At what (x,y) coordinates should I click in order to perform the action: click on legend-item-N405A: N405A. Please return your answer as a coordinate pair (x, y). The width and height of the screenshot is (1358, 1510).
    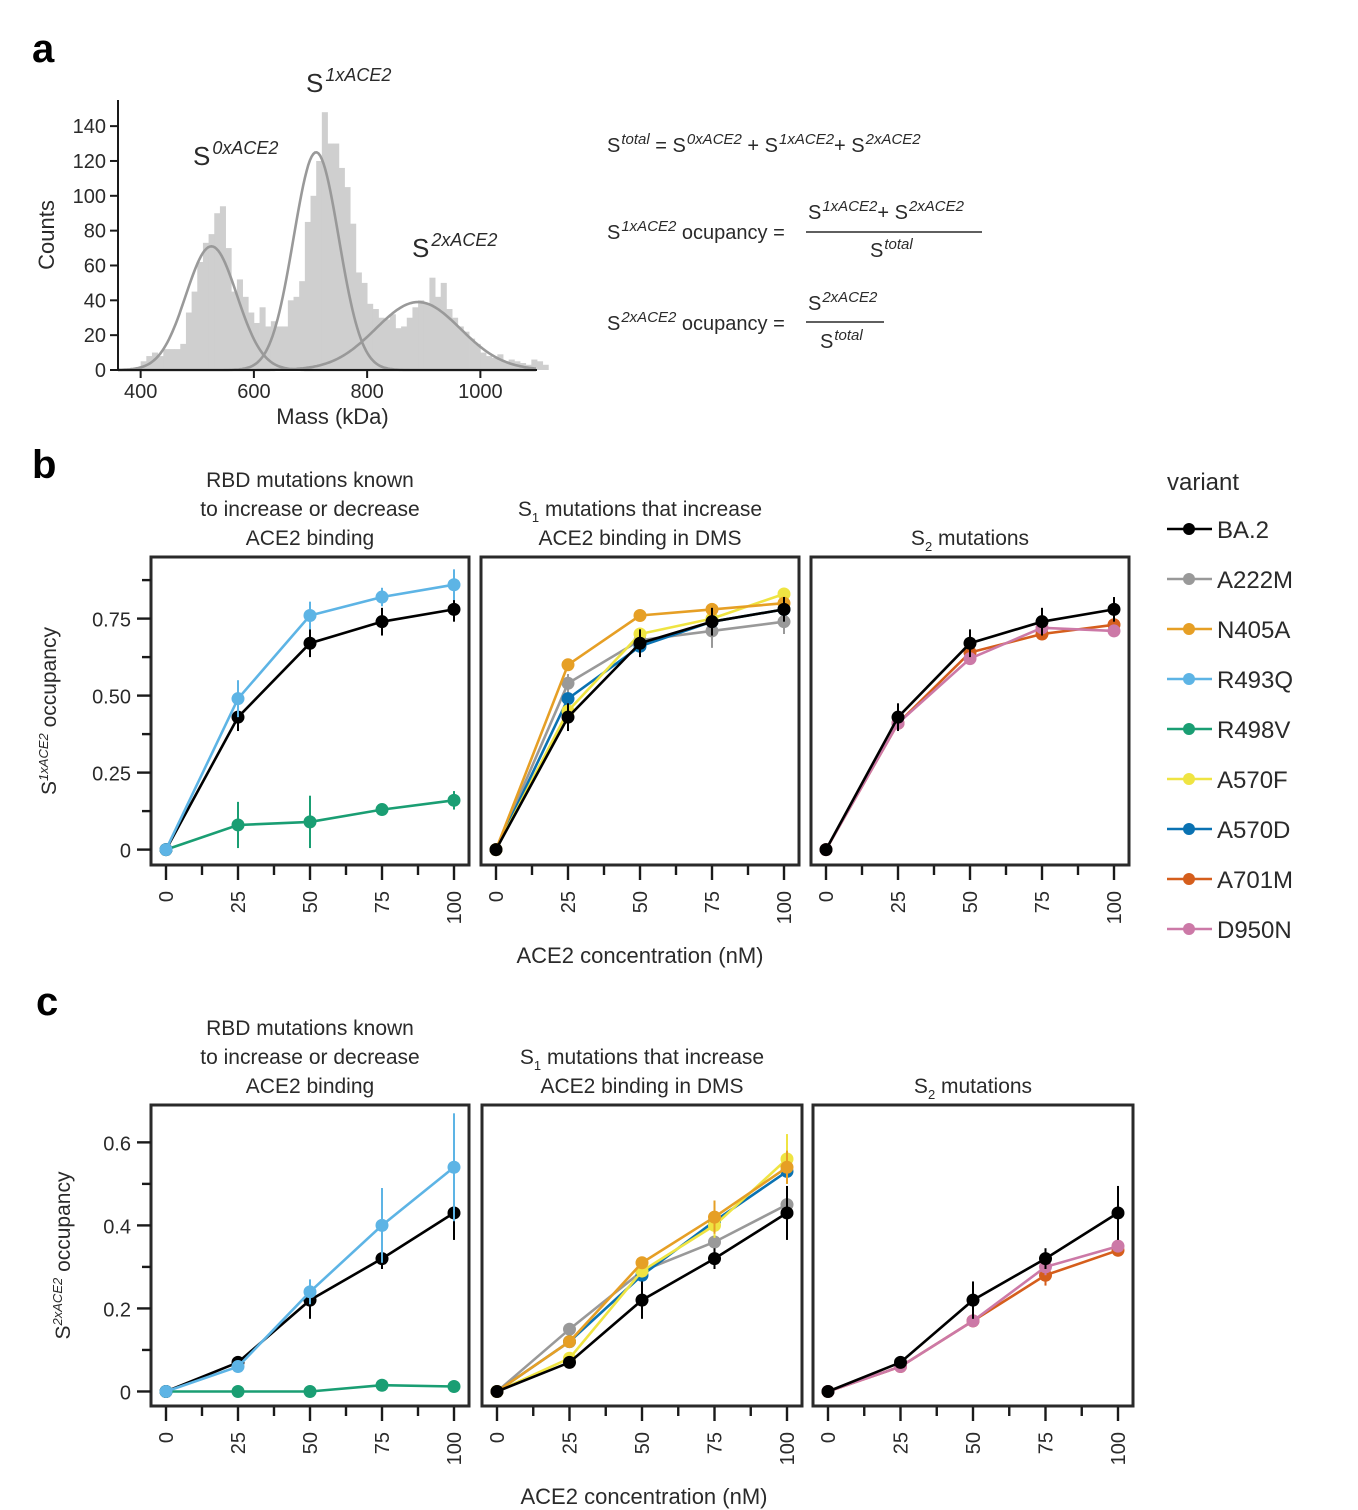
    Looking at the image, I should click on (1228, 630).